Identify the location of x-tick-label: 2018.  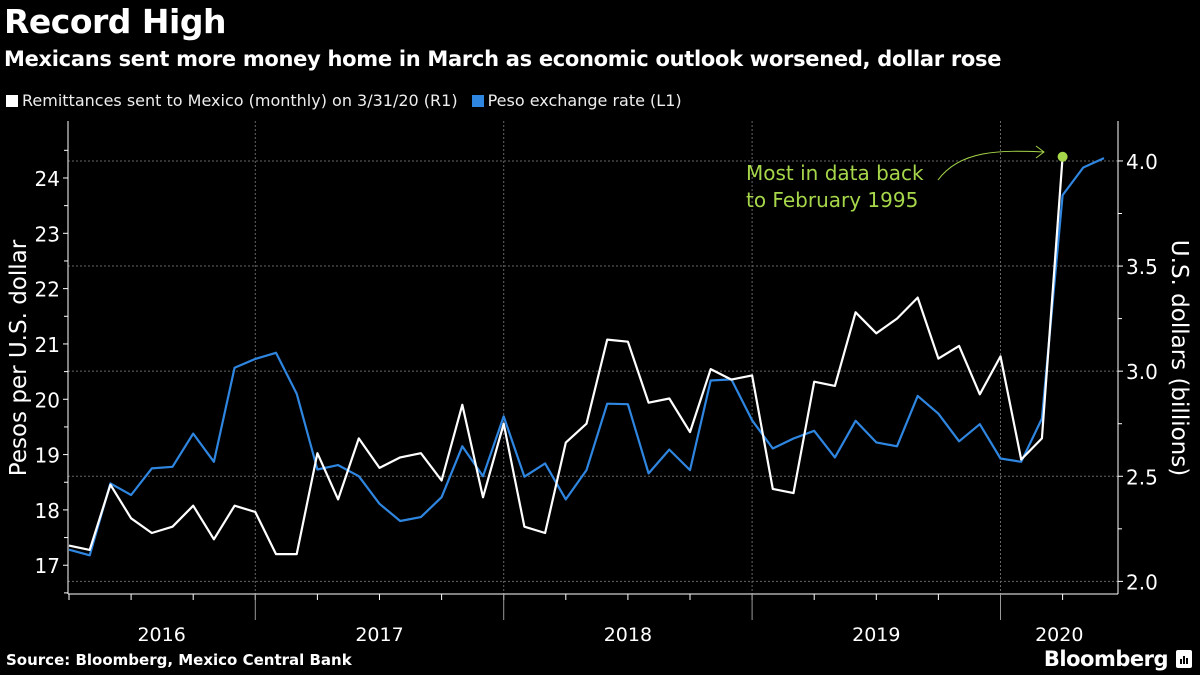
(628, 635).